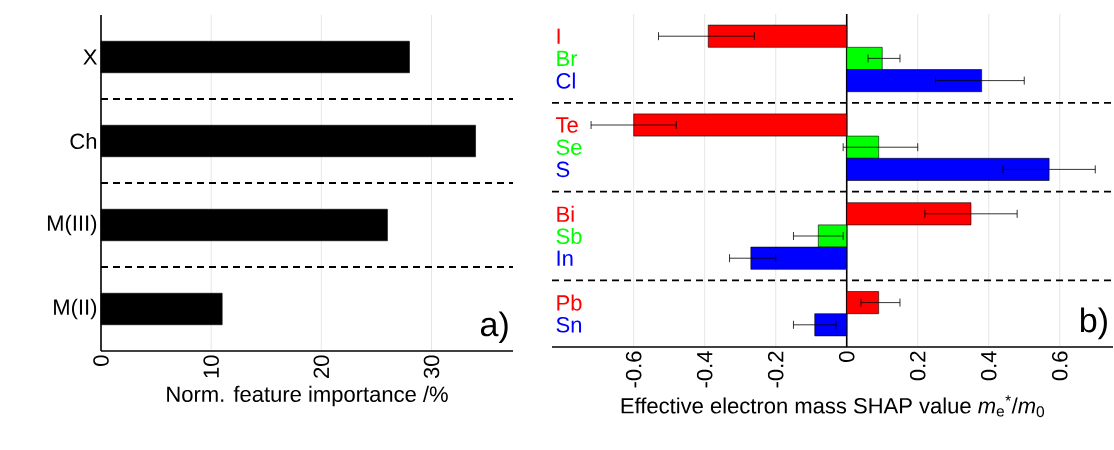 The height and width of the screenshot is (450, 1114). What do you see at coordinates (321, 366) in the screenshot?
I see `x-tick-label: 20` at bounding box center [321, 366].